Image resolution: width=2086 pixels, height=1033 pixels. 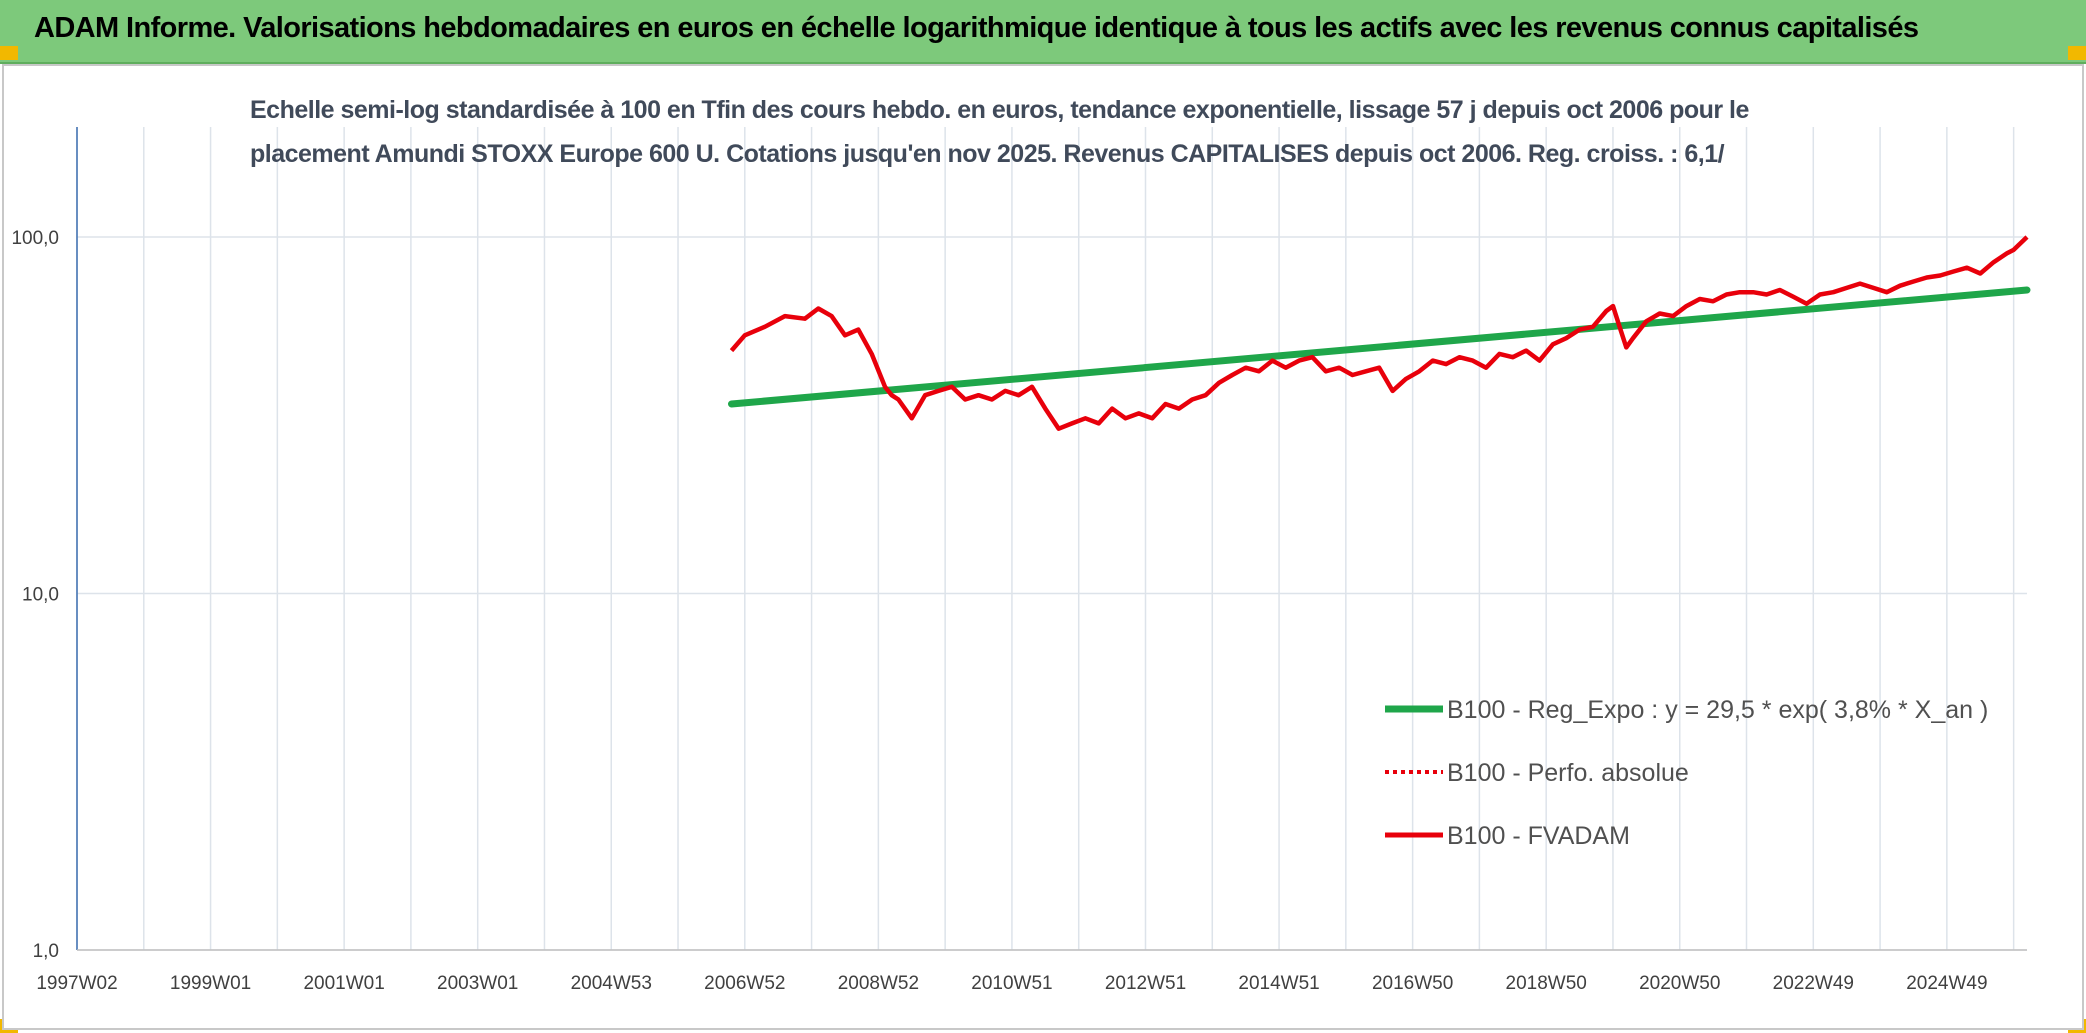 I want to click on x-tick-label: 2003W01, so click(x=477, y=983).